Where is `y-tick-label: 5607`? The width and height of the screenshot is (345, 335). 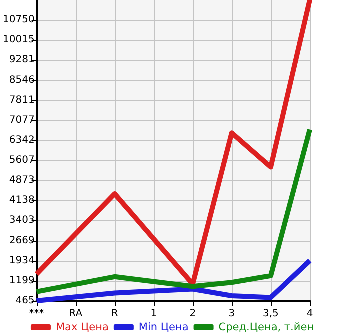 y-tick-label: 5607 is located at coordinates (22, 160).